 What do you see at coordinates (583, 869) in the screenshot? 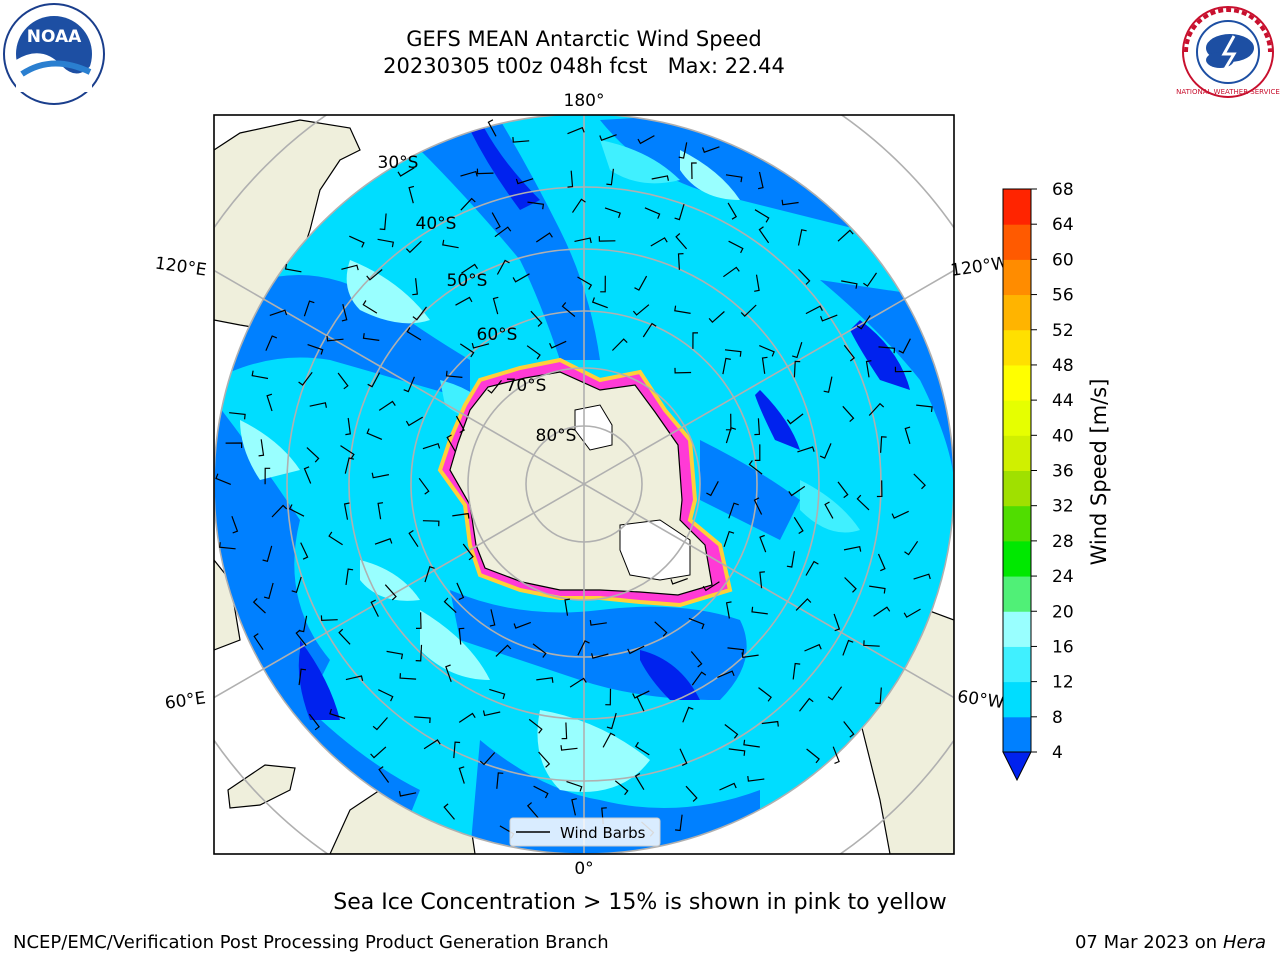
I see `lon-label-0: 0°` at bounding box center [583, 869].